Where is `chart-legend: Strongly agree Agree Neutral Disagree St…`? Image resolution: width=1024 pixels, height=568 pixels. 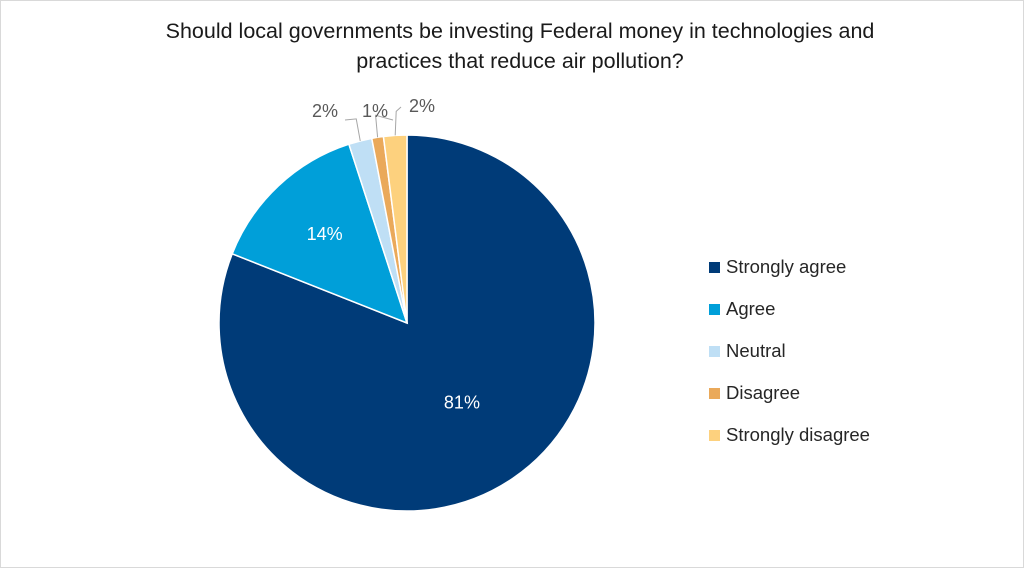 chart-legend: Strongly agree Agree Neutral Disagree St… is located at coordinates (789, 351).